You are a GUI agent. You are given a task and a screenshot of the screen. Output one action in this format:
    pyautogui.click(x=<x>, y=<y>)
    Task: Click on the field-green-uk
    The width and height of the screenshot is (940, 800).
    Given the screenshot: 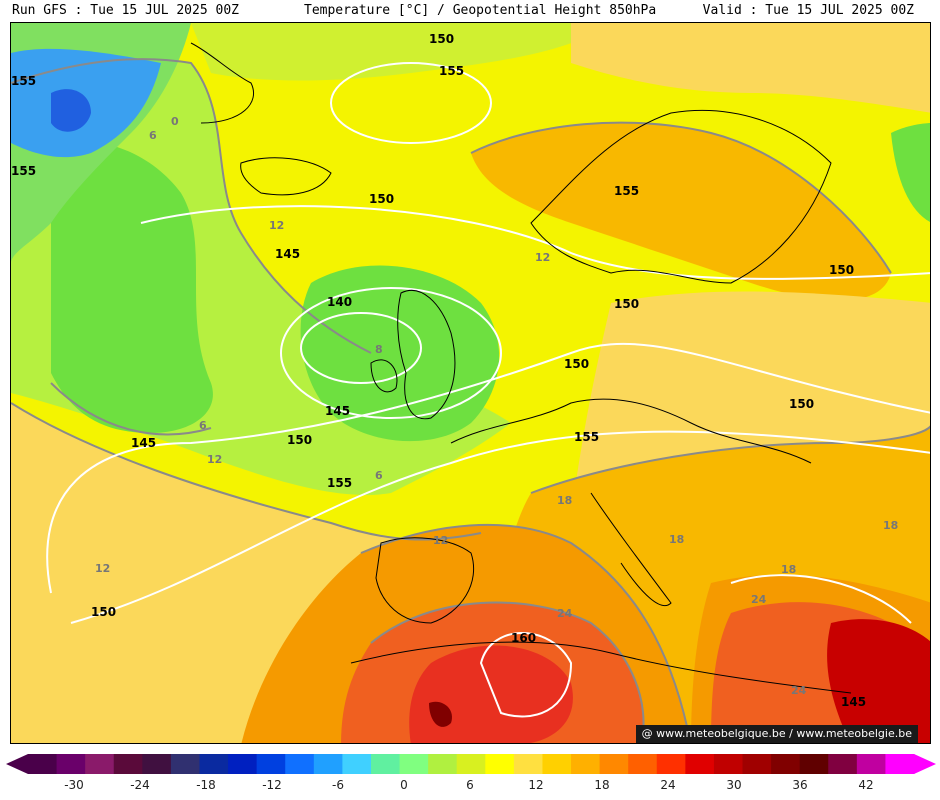 What is the action you would take?
    pyautogui.click(x=400, y=353)
    